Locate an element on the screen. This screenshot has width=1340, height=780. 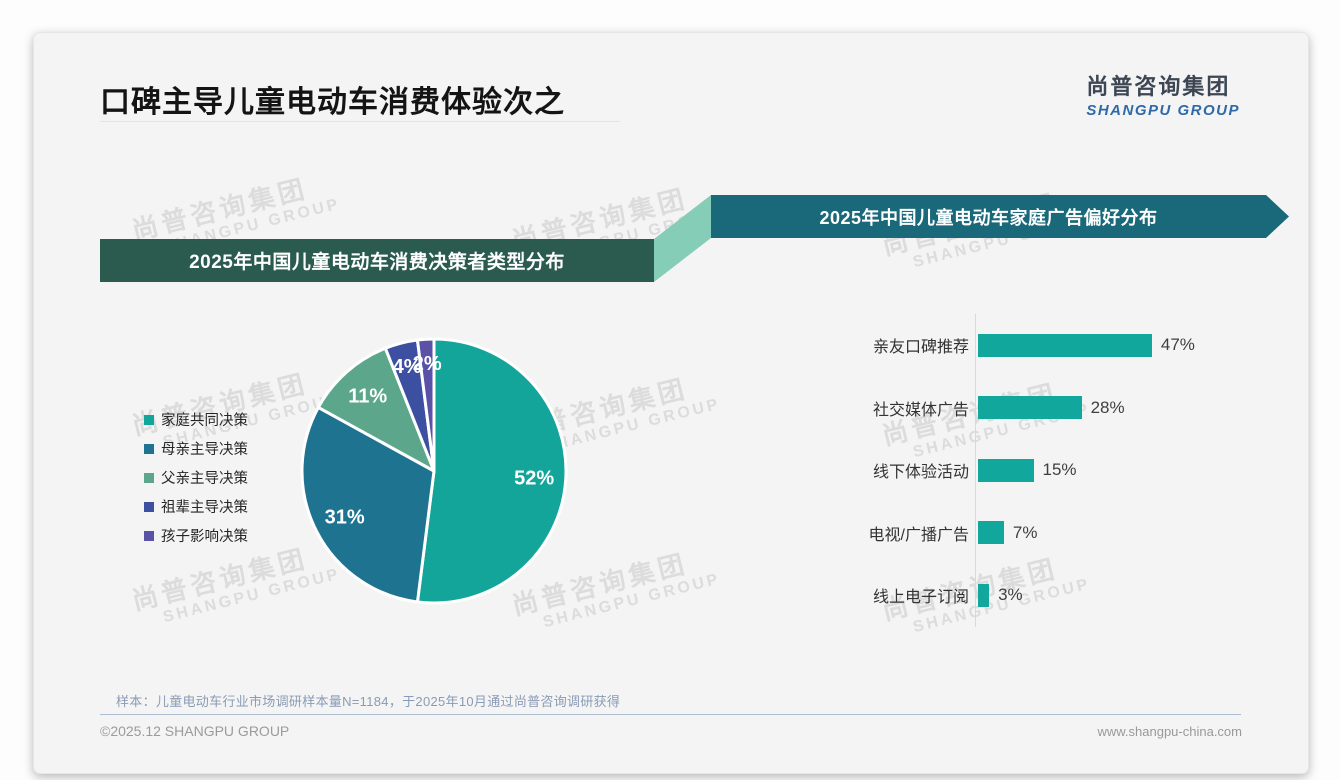
pie-section-header: 2025年中国儿童电动车消费决策者类型分布 is located at coordinates (377, 260).